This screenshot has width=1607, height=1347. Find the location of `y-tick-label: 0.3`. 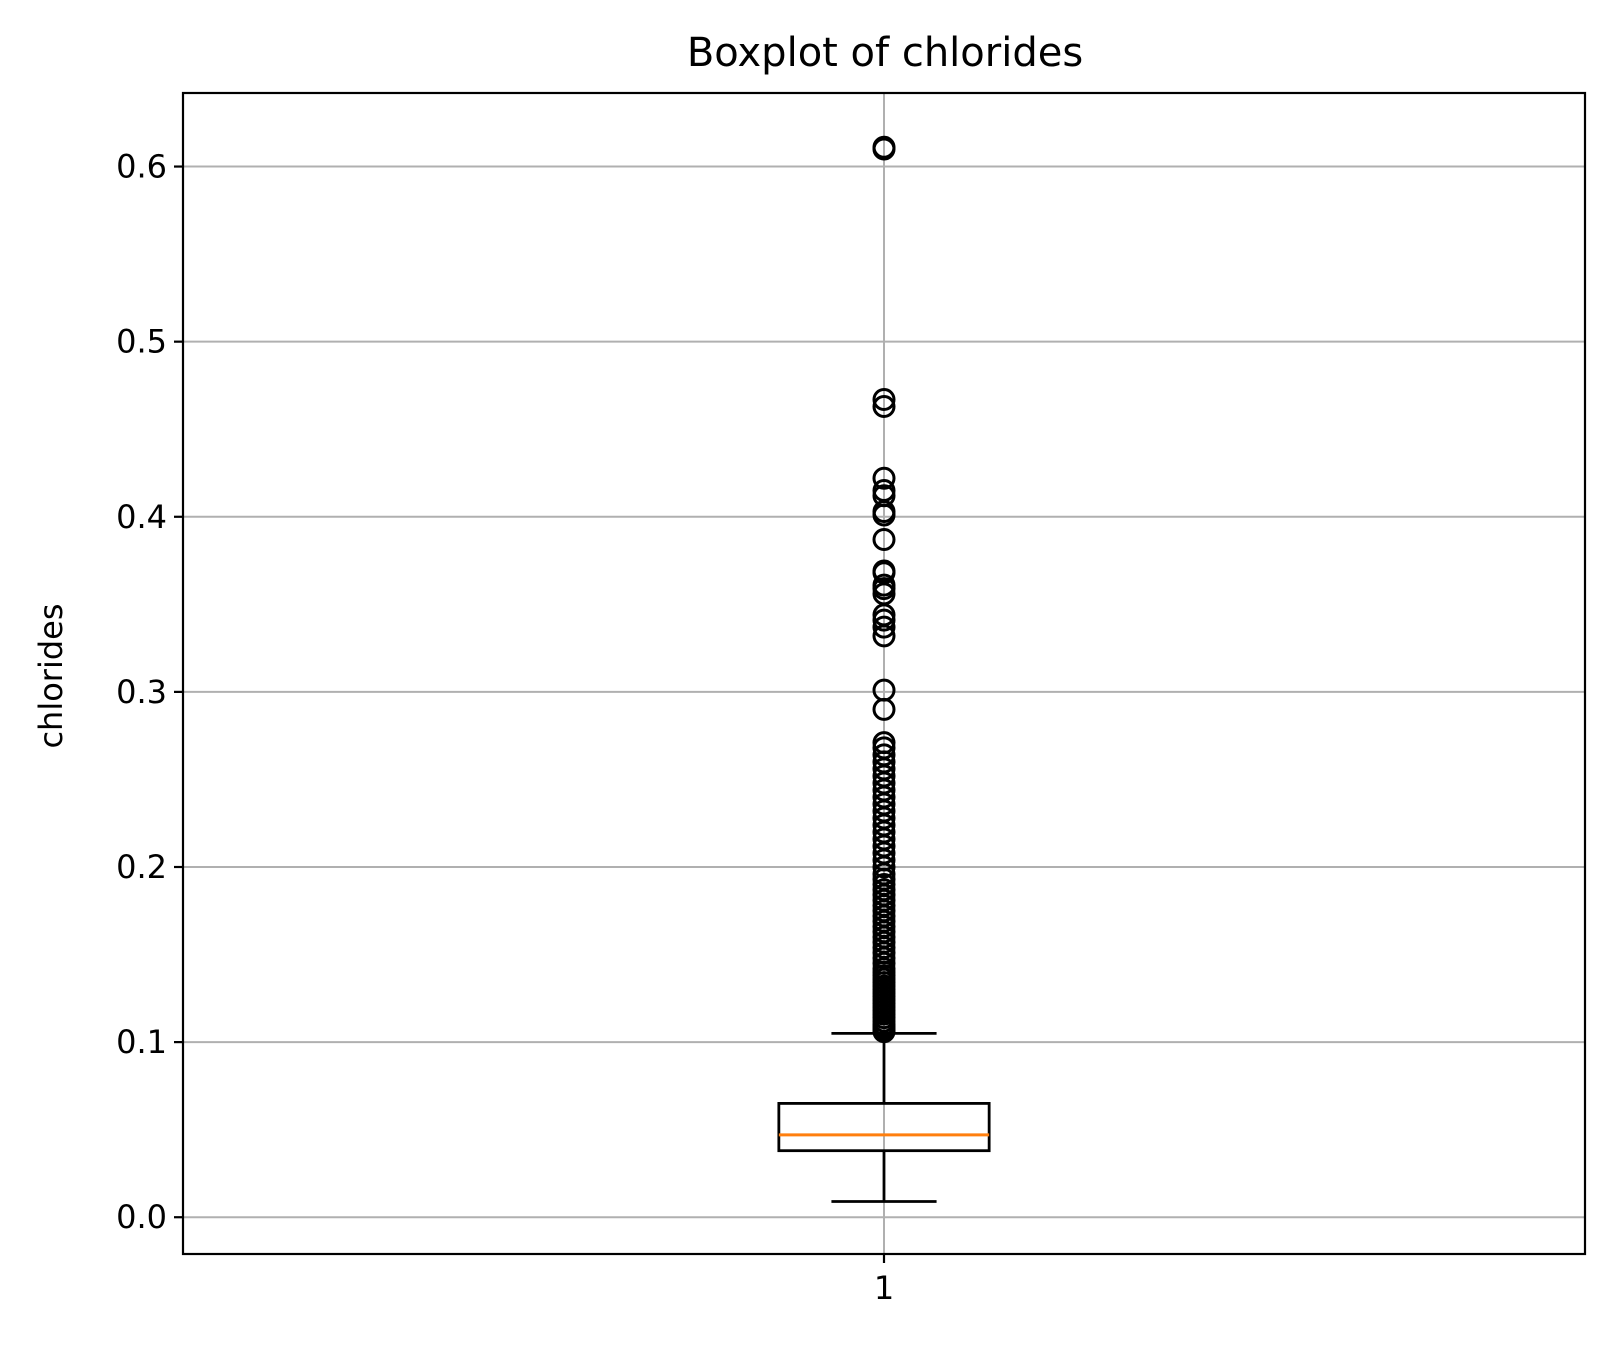

y-tick-label: 0.3 is located at coordinates (141, 692).